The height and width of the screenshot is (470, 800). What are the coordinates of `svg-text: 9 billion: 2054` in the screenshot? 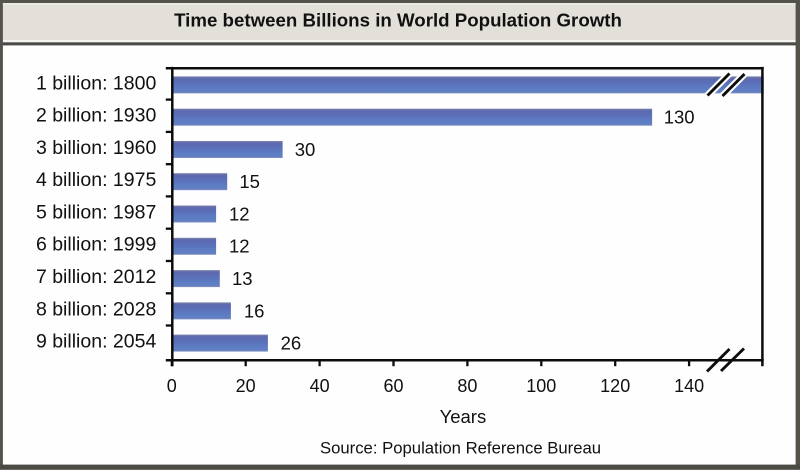 It's located at (96, 342).